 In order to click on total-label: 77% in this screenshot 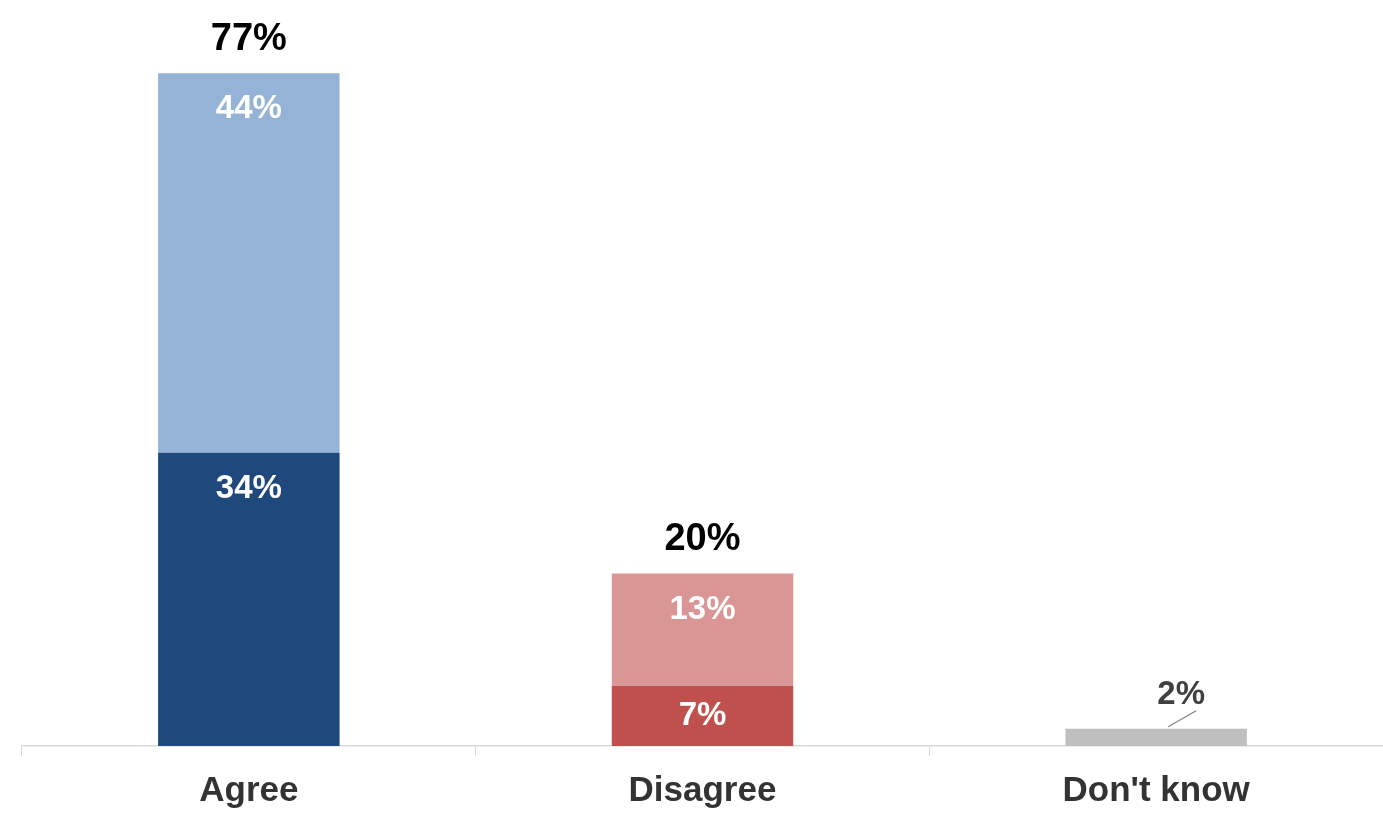, I will do `click(248, 36)`.